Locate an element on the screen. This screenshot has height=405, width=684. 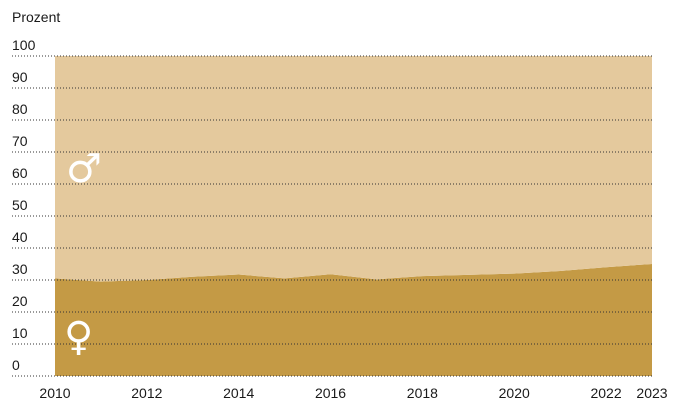
y-tick-label: 0 is located at coordinates (16, 365).